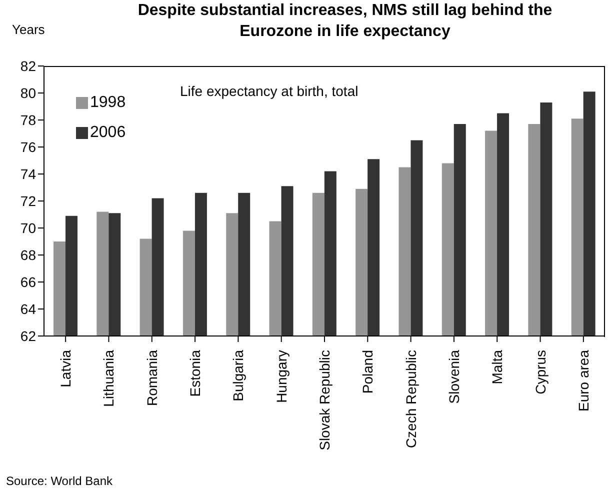 The height and width of the screenshot is (494, 611). What do you see at coordinates (269, 91) in the screenshot?
I see `annotation: Life expectancy at birth, total` at bounding box center [269, 91].